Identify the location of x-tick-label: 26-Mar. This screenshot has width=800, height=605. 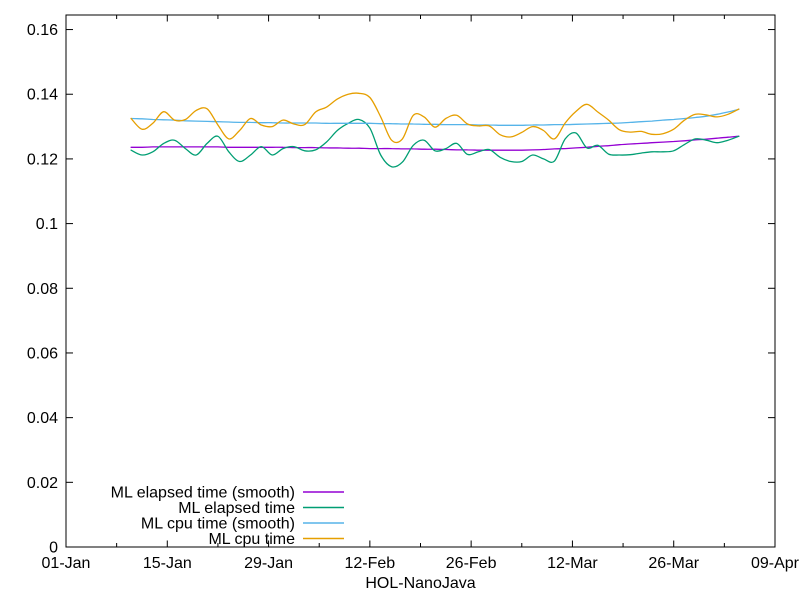
(673, 563).